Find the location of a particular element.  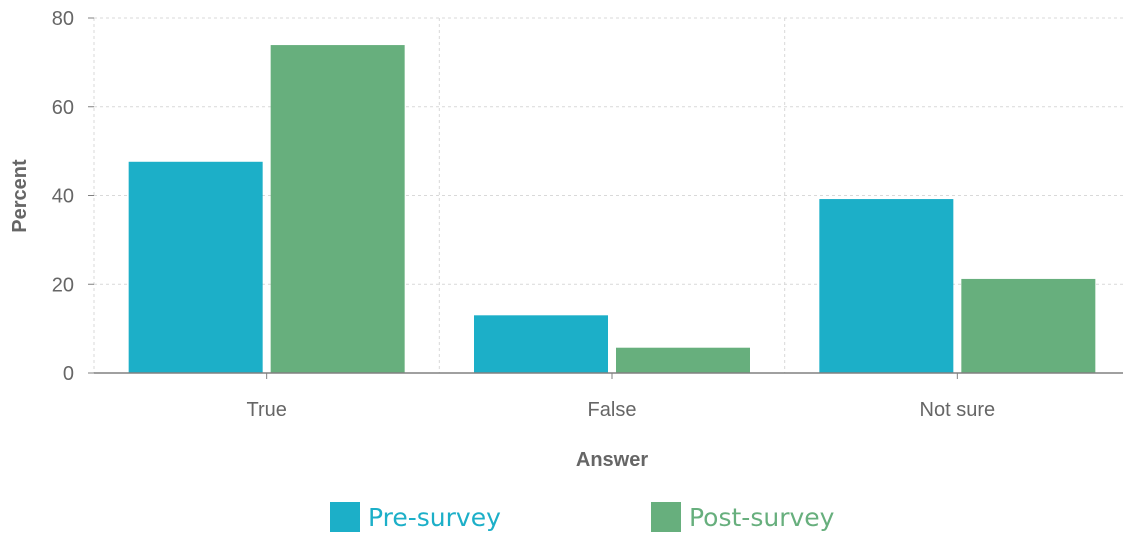

legend-item-post-survey: Post-survey is located at coordinates (742, 517).